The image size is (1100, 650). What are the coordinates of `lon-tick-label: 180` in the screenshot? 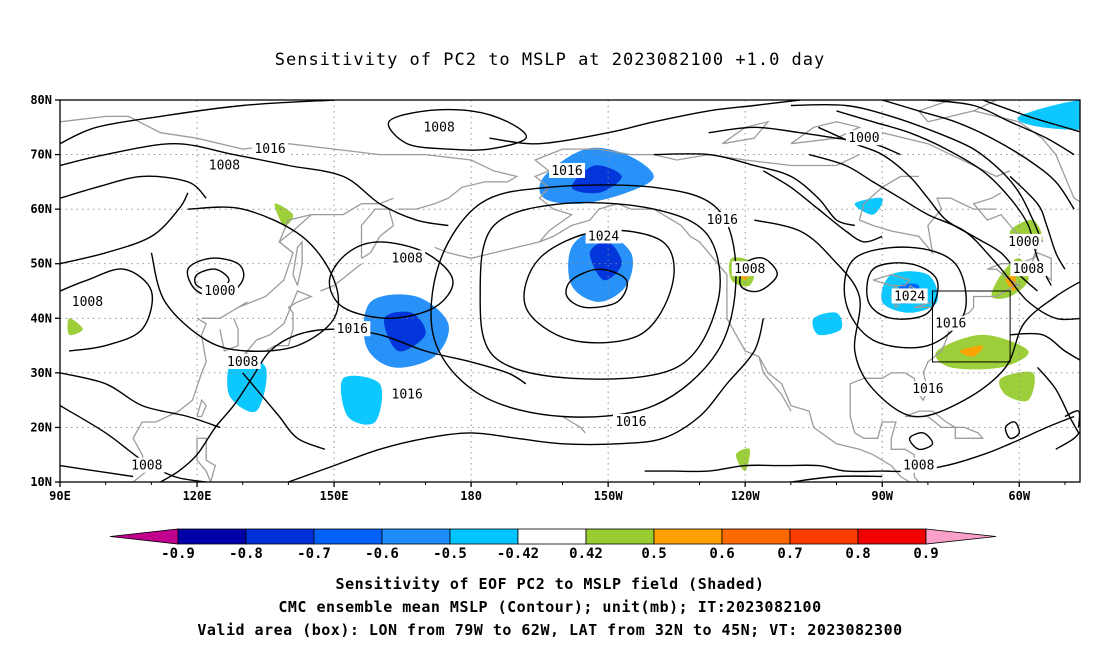 It's located at (471, 496).